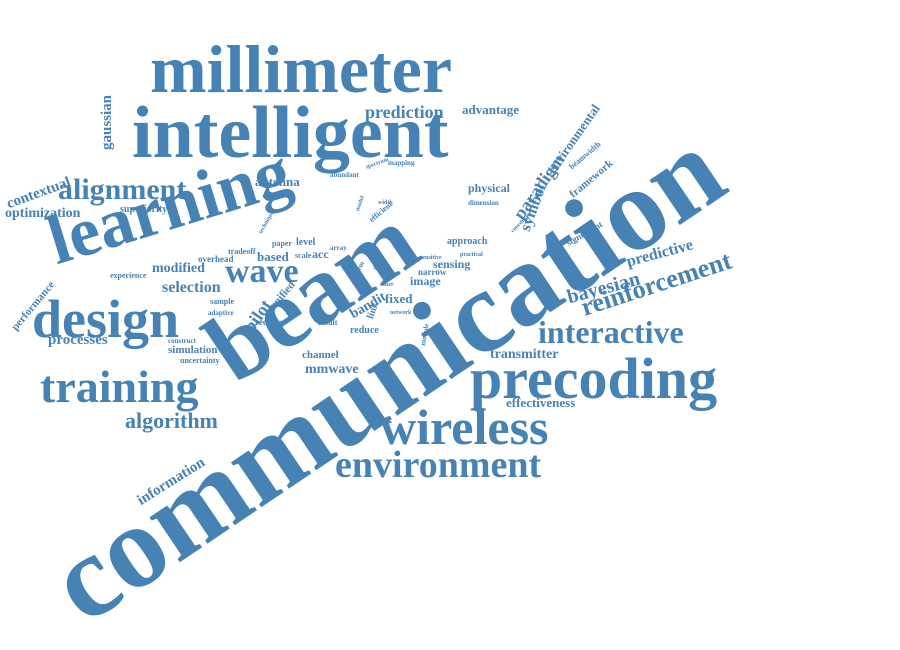  I want to click on word-design: design, so click(106, 319).